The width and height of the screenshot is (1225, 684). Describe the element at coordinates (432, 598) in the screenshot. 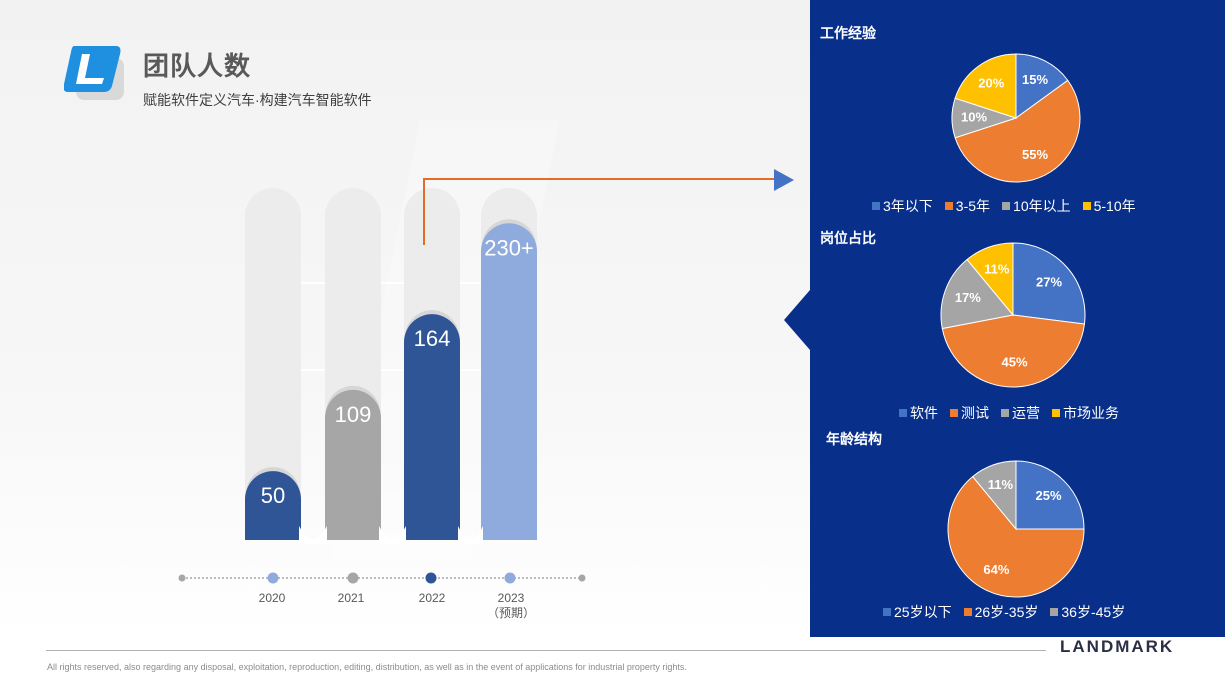

I see `year-tick-label: 2022` at that location.